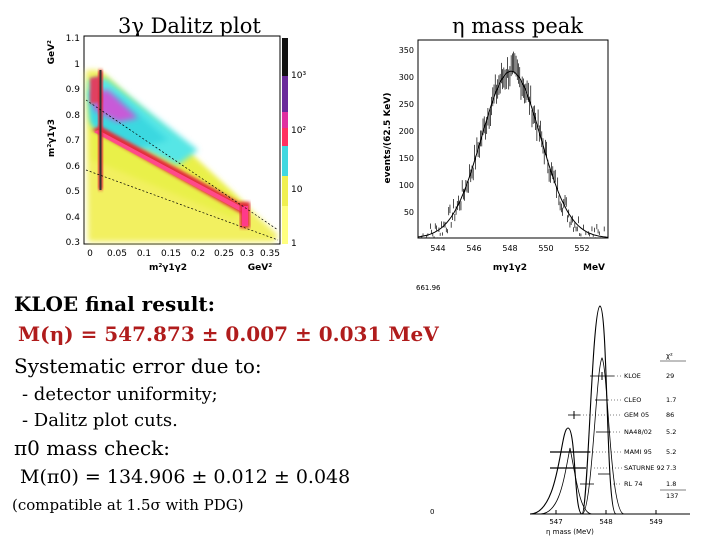 The image size is (720, 540). What do you see at coordinates (632, 376) in the screenshot?
I see `experiment-name: KLOE` at bounding box center [632, 376].